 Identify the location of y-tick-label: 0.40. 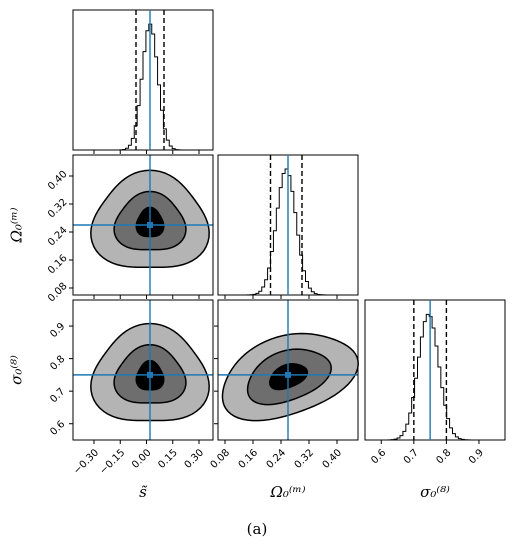
(58, 181).